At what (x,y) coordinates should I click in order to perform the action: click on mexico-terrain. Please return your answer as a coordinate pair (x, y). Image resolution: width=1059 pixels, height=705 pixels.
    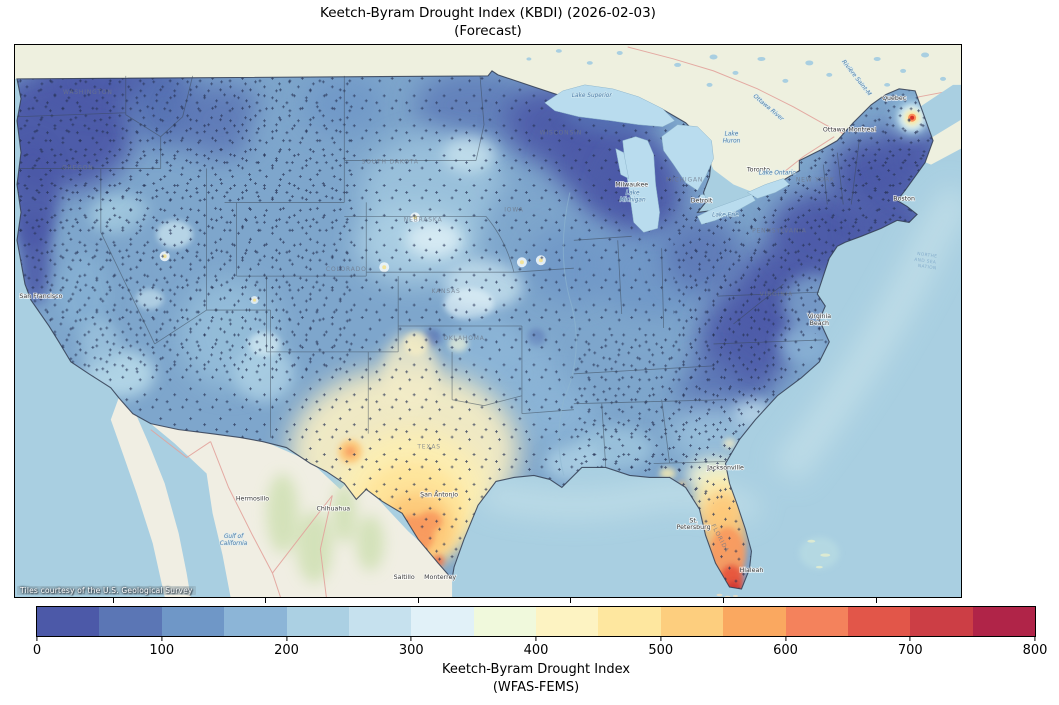
    Looking at the image, I should click on (325, 528).